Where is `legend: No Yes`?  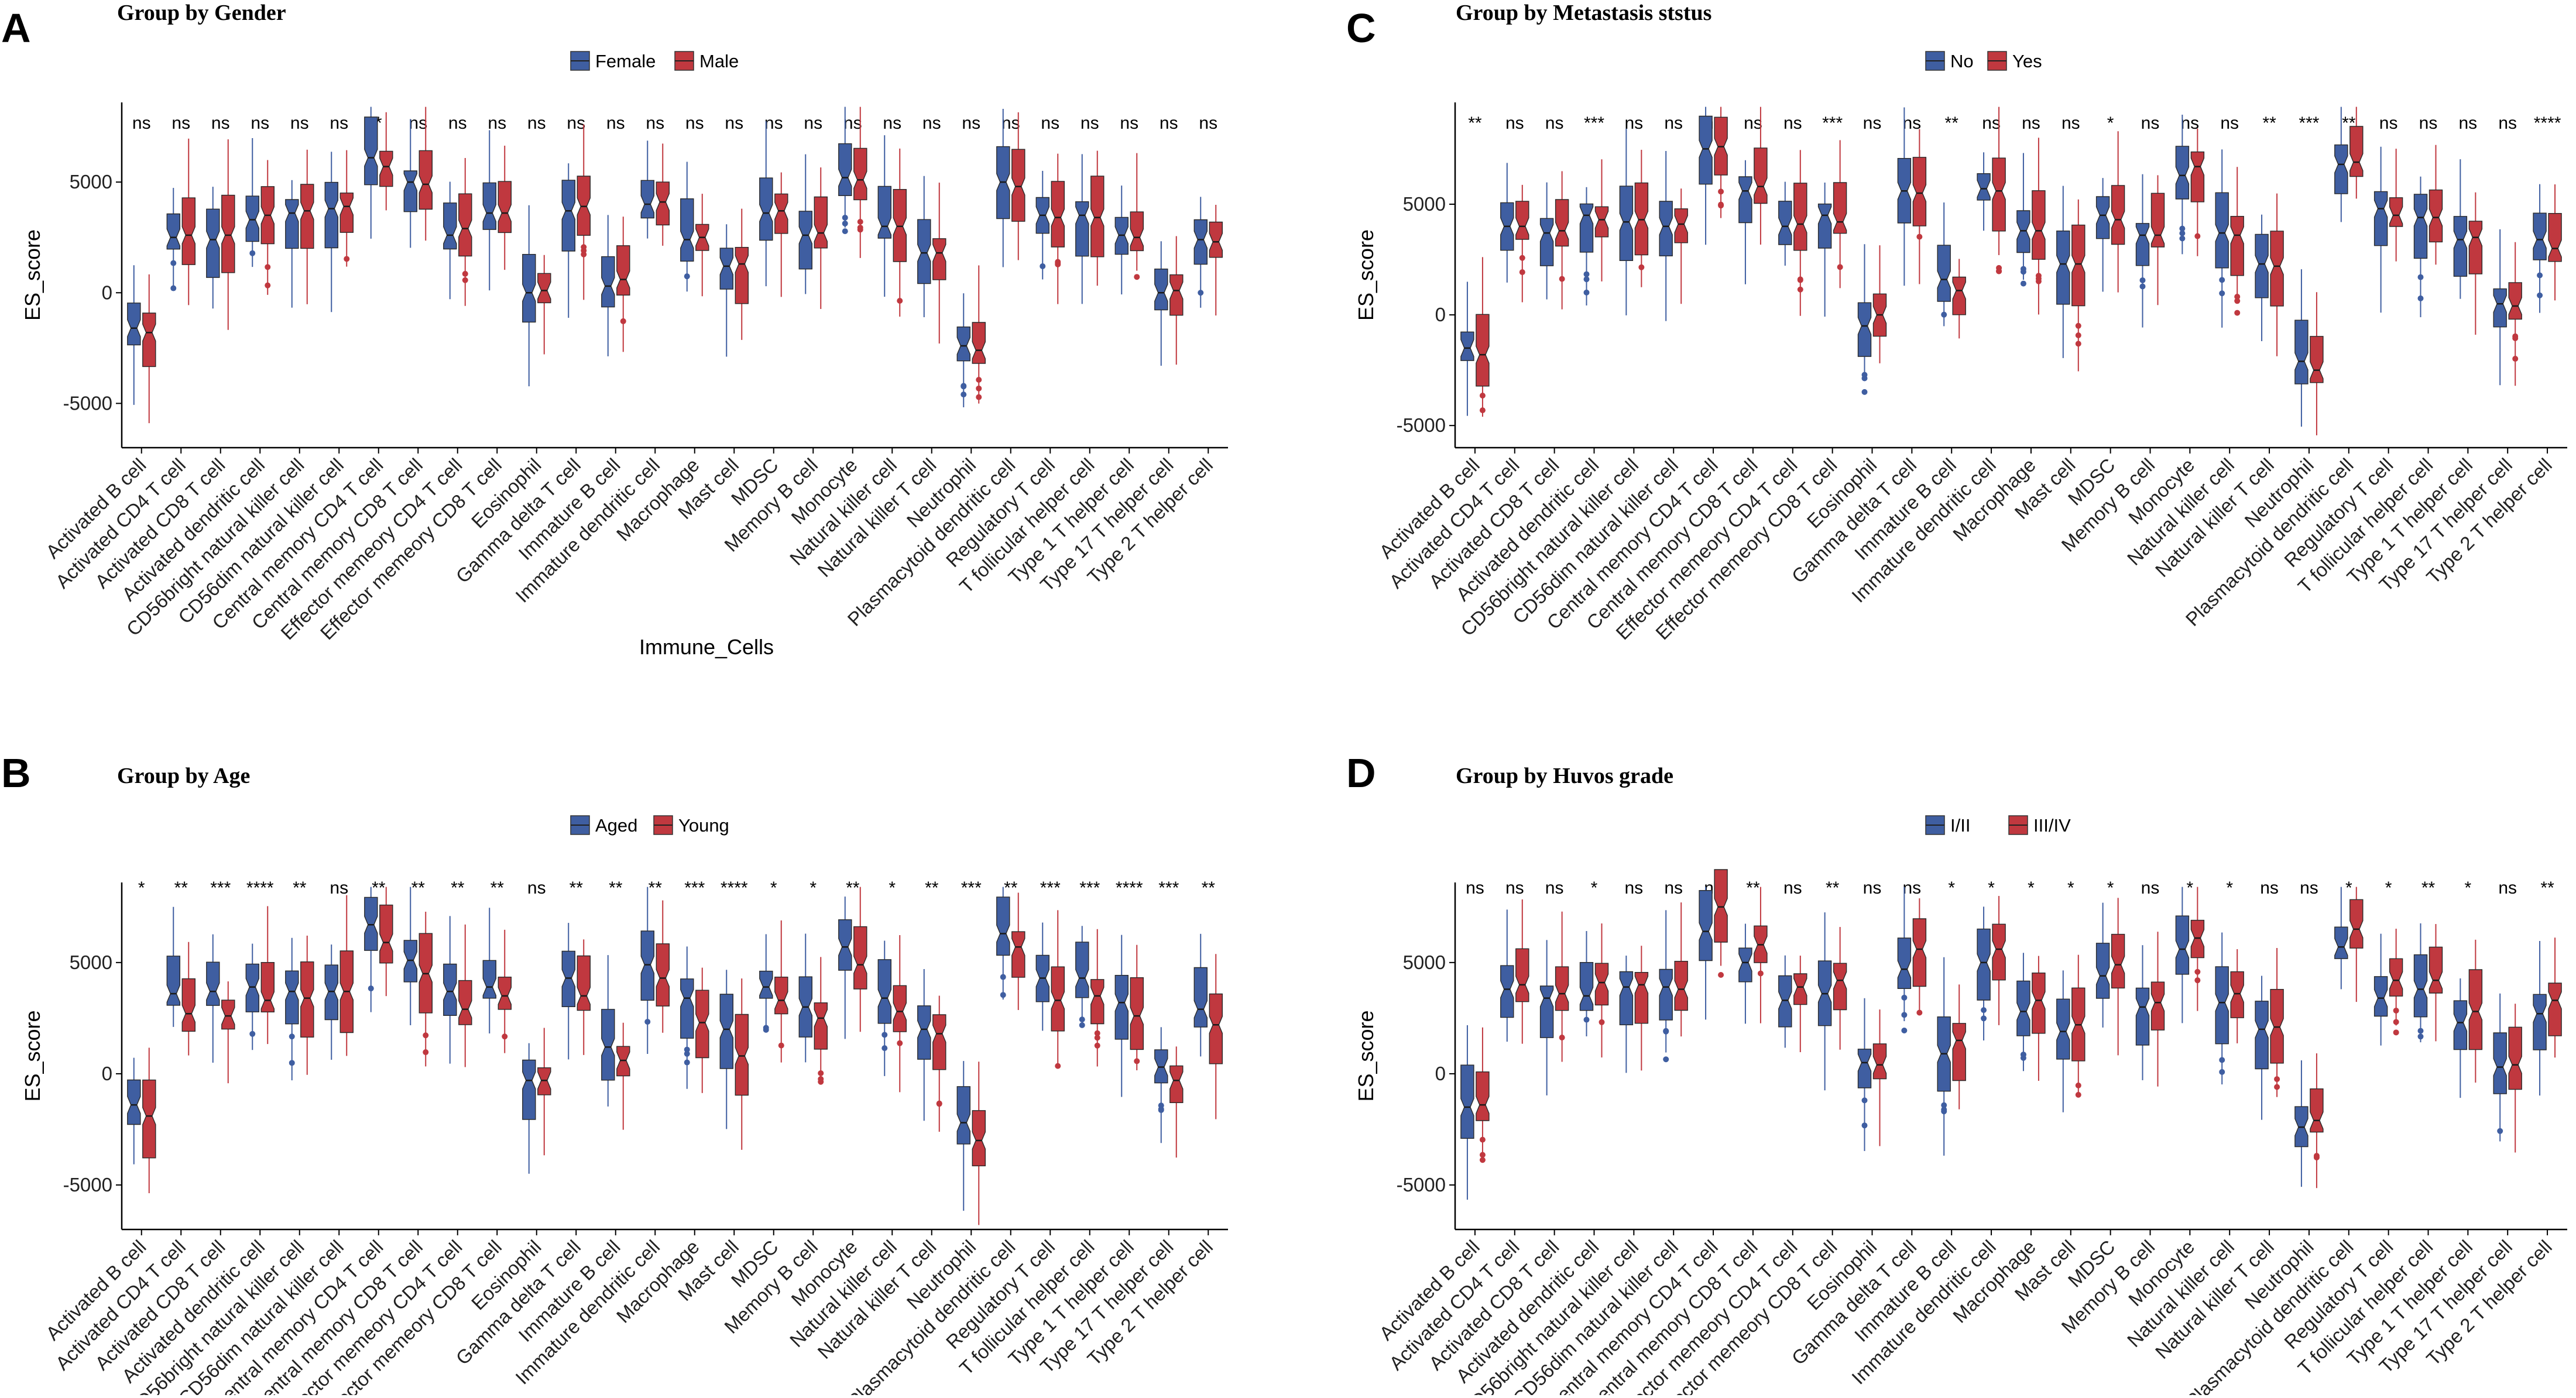 legend: No Yes is located at coordinates (1984, 61).